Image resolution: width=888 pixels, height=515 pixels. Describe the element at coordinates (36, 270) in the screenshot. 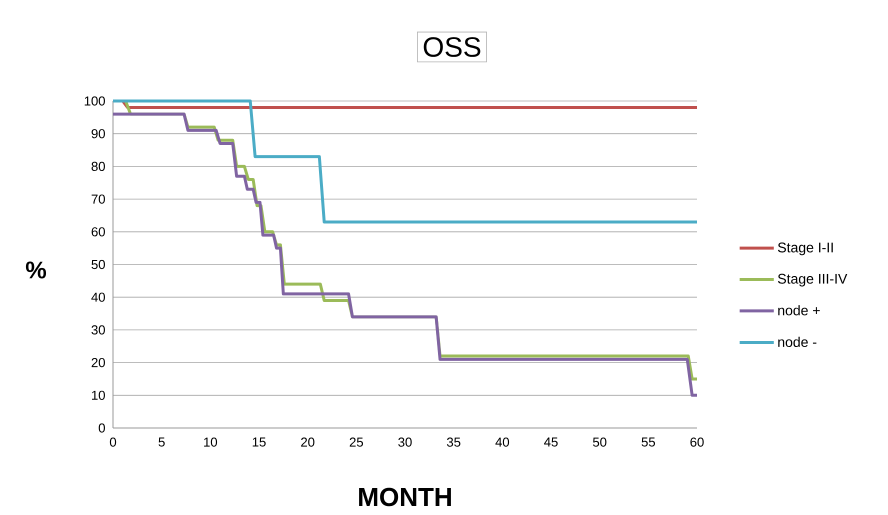

I see `y-axis-title: %` at that location.